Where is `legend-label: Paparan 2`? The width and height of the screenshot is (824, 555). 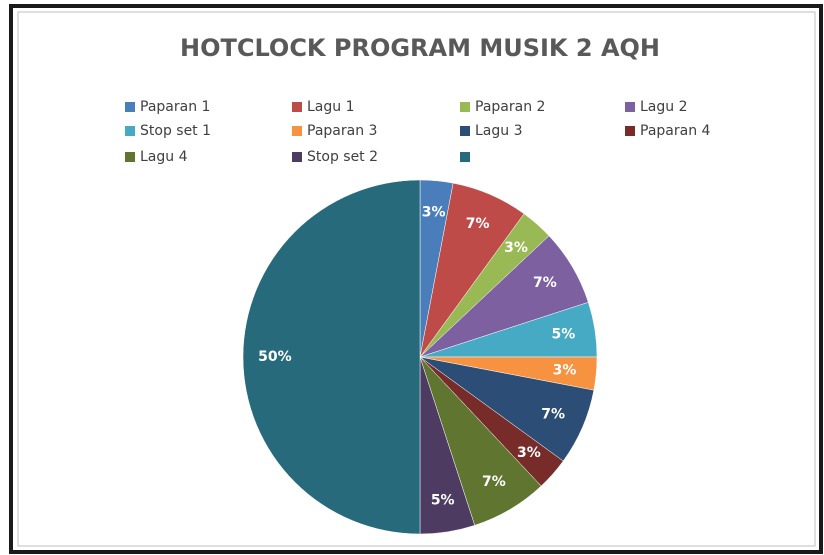 legend-label: Paparan 2 is located at coordinates (510, 107).